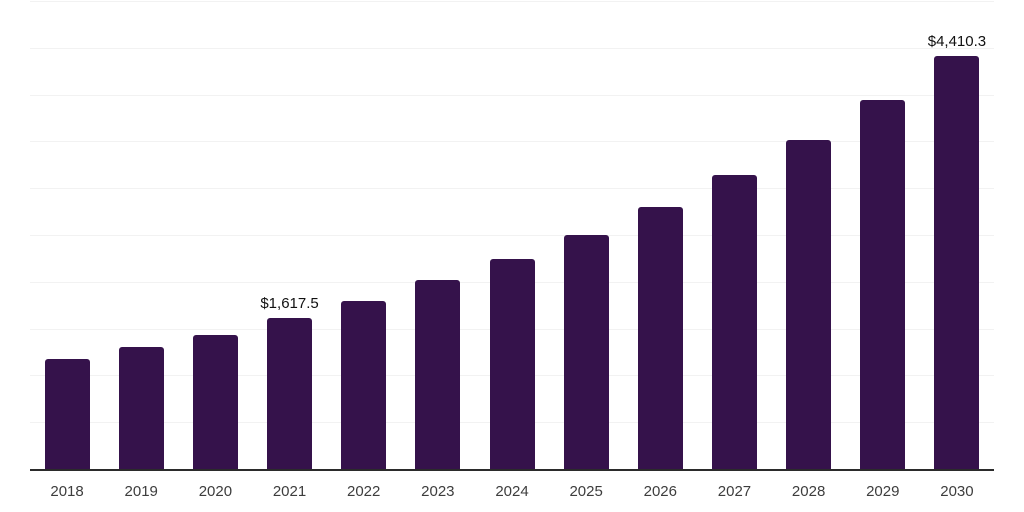 This screenshot has width=1024, height=512. I want to click on x-tick-label: 2019, so click(141, 491).